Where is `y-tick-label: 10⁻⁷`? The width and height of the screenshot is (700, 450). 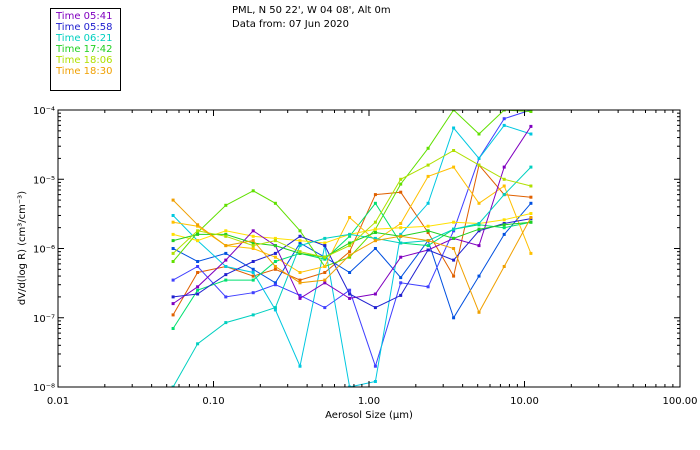 y-tick-label: 10⁻⁷ is located at coordinates (44, 319).